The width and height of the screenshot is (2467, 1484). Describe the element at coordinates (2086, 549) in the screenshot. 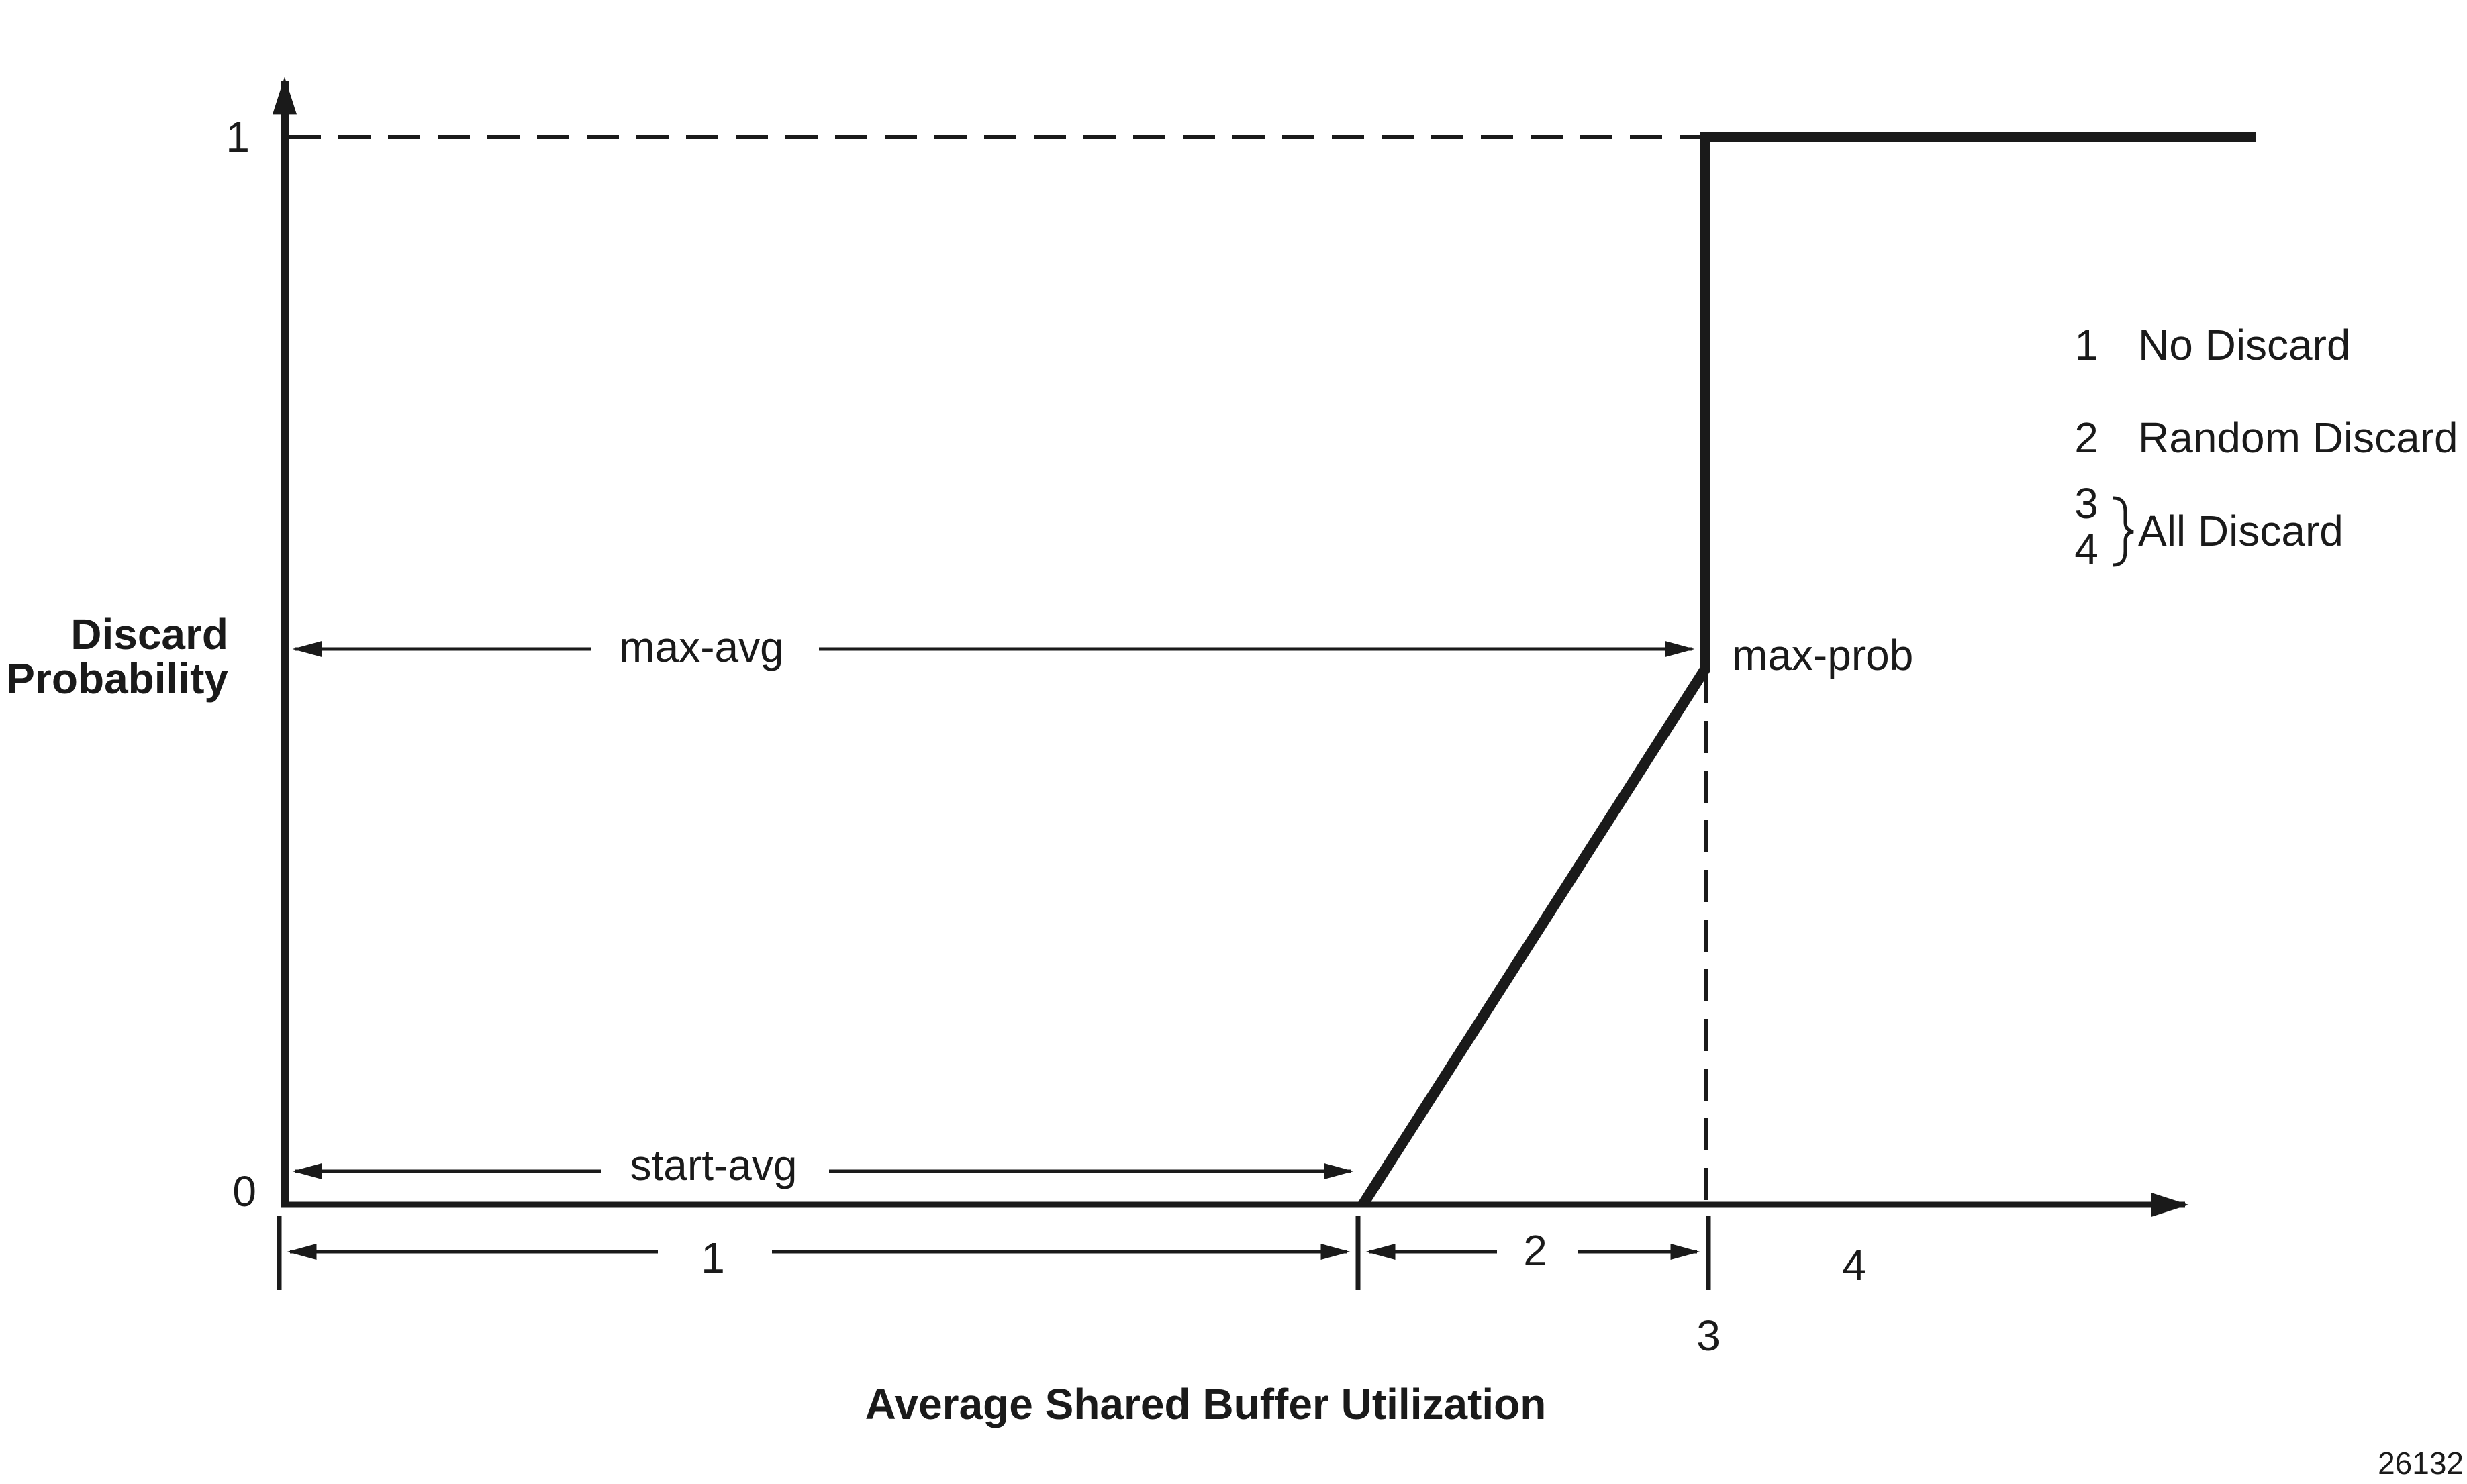

I see `legend-item-3-number-b: 4` at that location.